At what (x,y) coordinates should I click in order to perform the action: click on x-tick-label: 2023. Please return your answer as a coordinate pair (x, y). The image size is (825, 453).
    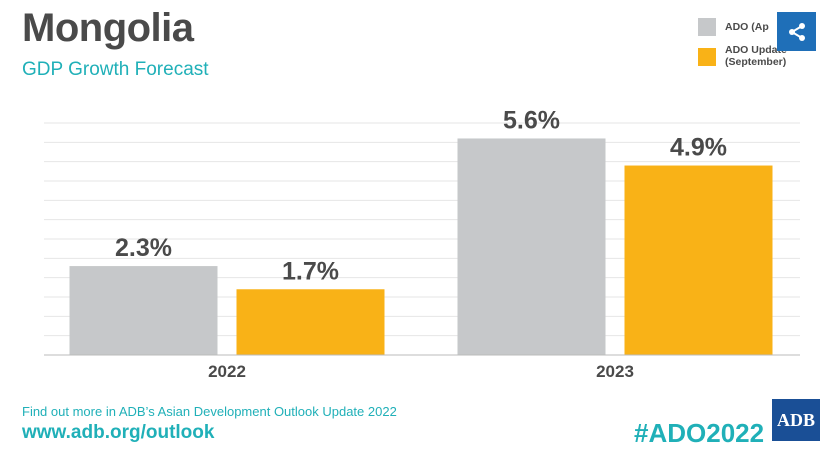
    Looking at the image, I should click on (615, 371).